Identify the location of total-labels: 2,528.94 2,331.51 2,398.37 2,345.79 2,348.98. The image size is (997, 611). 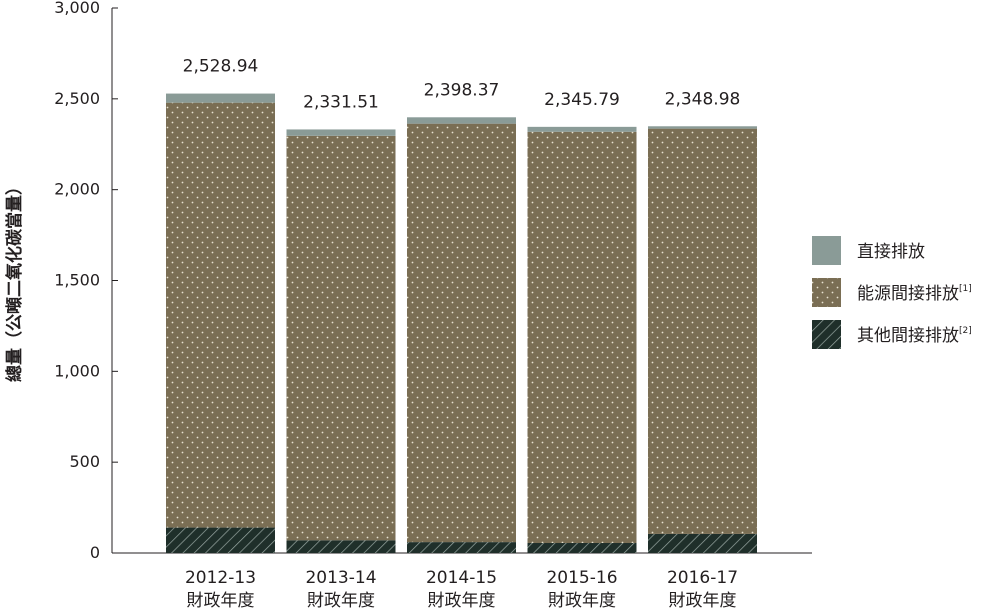
(462, 85).